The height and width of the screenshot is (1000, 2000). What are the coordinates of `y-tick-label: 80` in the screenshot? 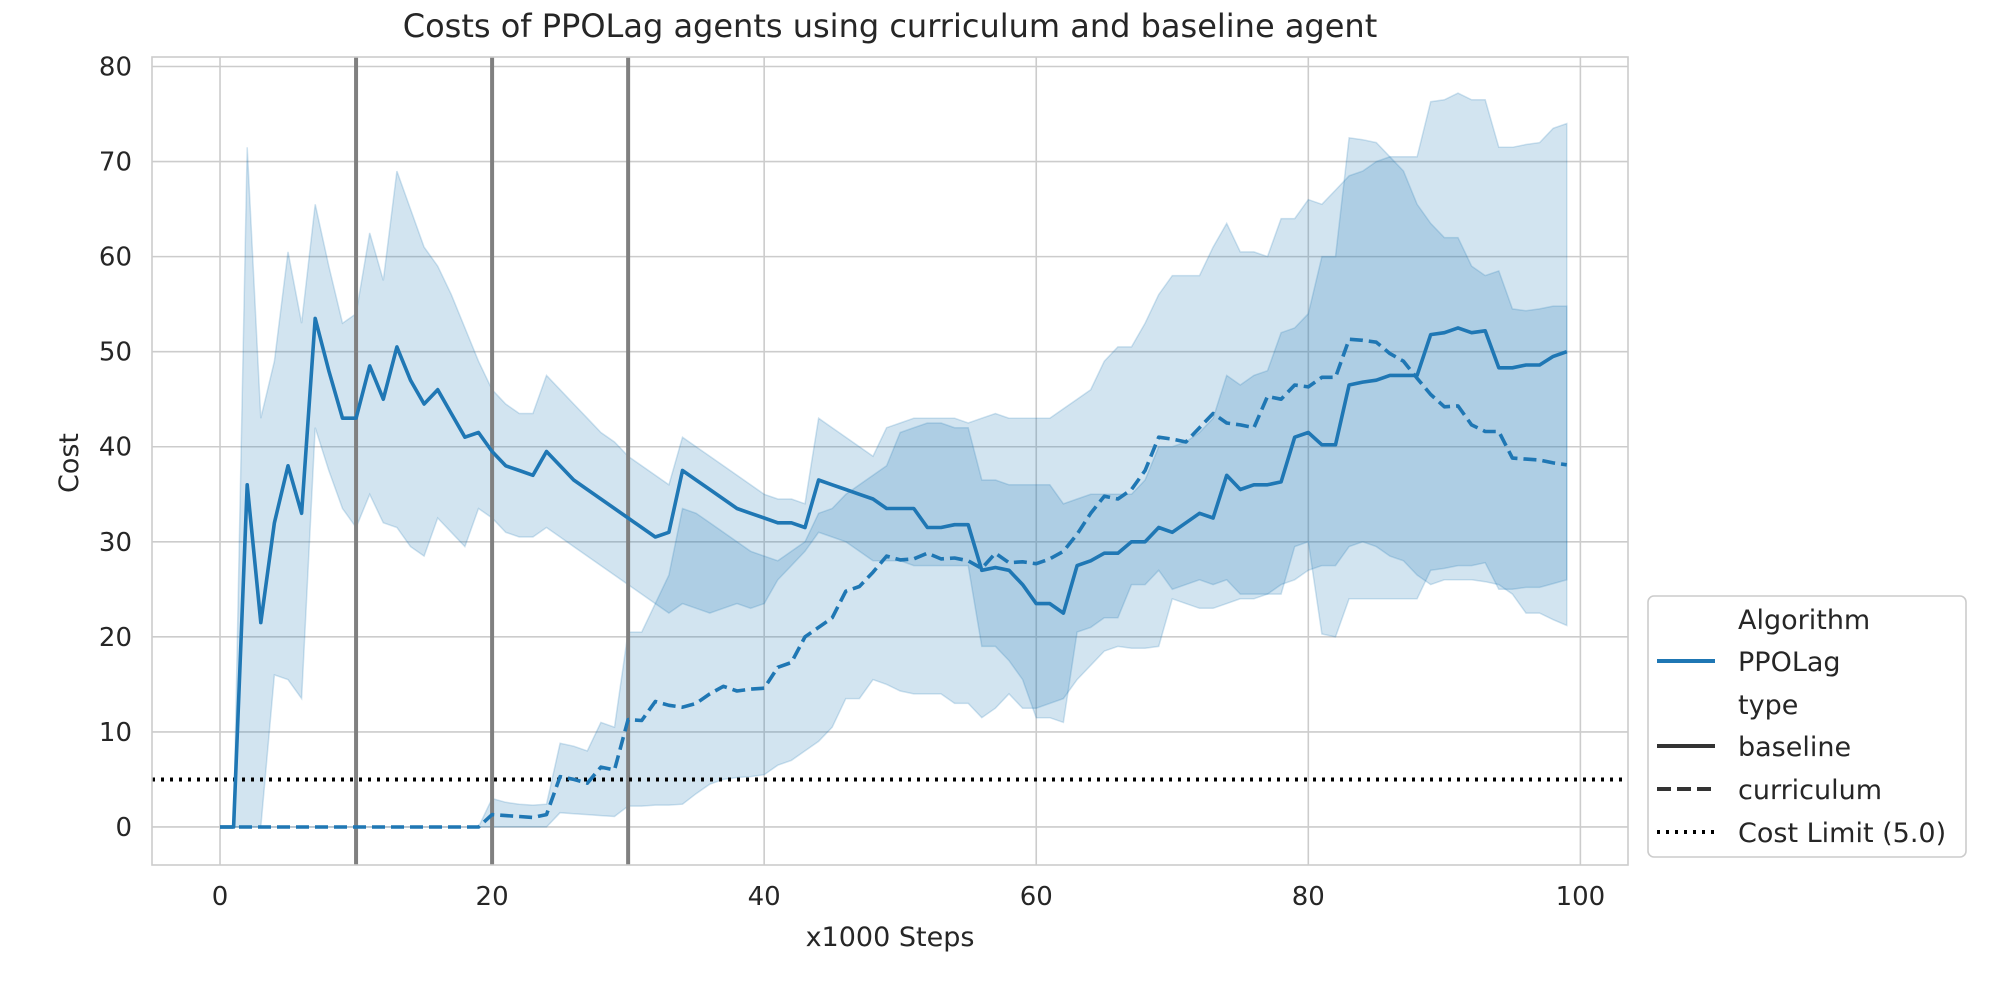 It's located at (115, 68).